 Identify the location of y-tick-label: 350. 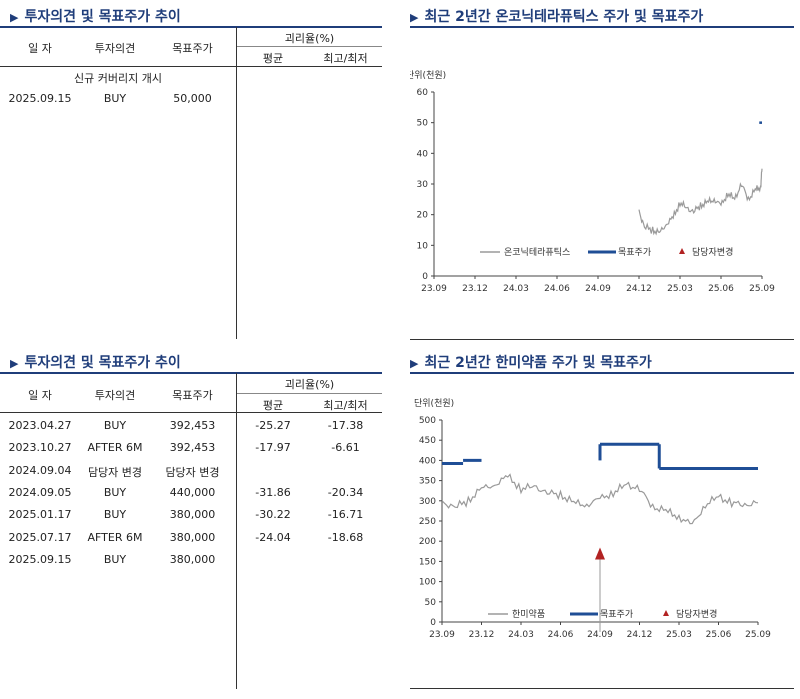
(427, 482).